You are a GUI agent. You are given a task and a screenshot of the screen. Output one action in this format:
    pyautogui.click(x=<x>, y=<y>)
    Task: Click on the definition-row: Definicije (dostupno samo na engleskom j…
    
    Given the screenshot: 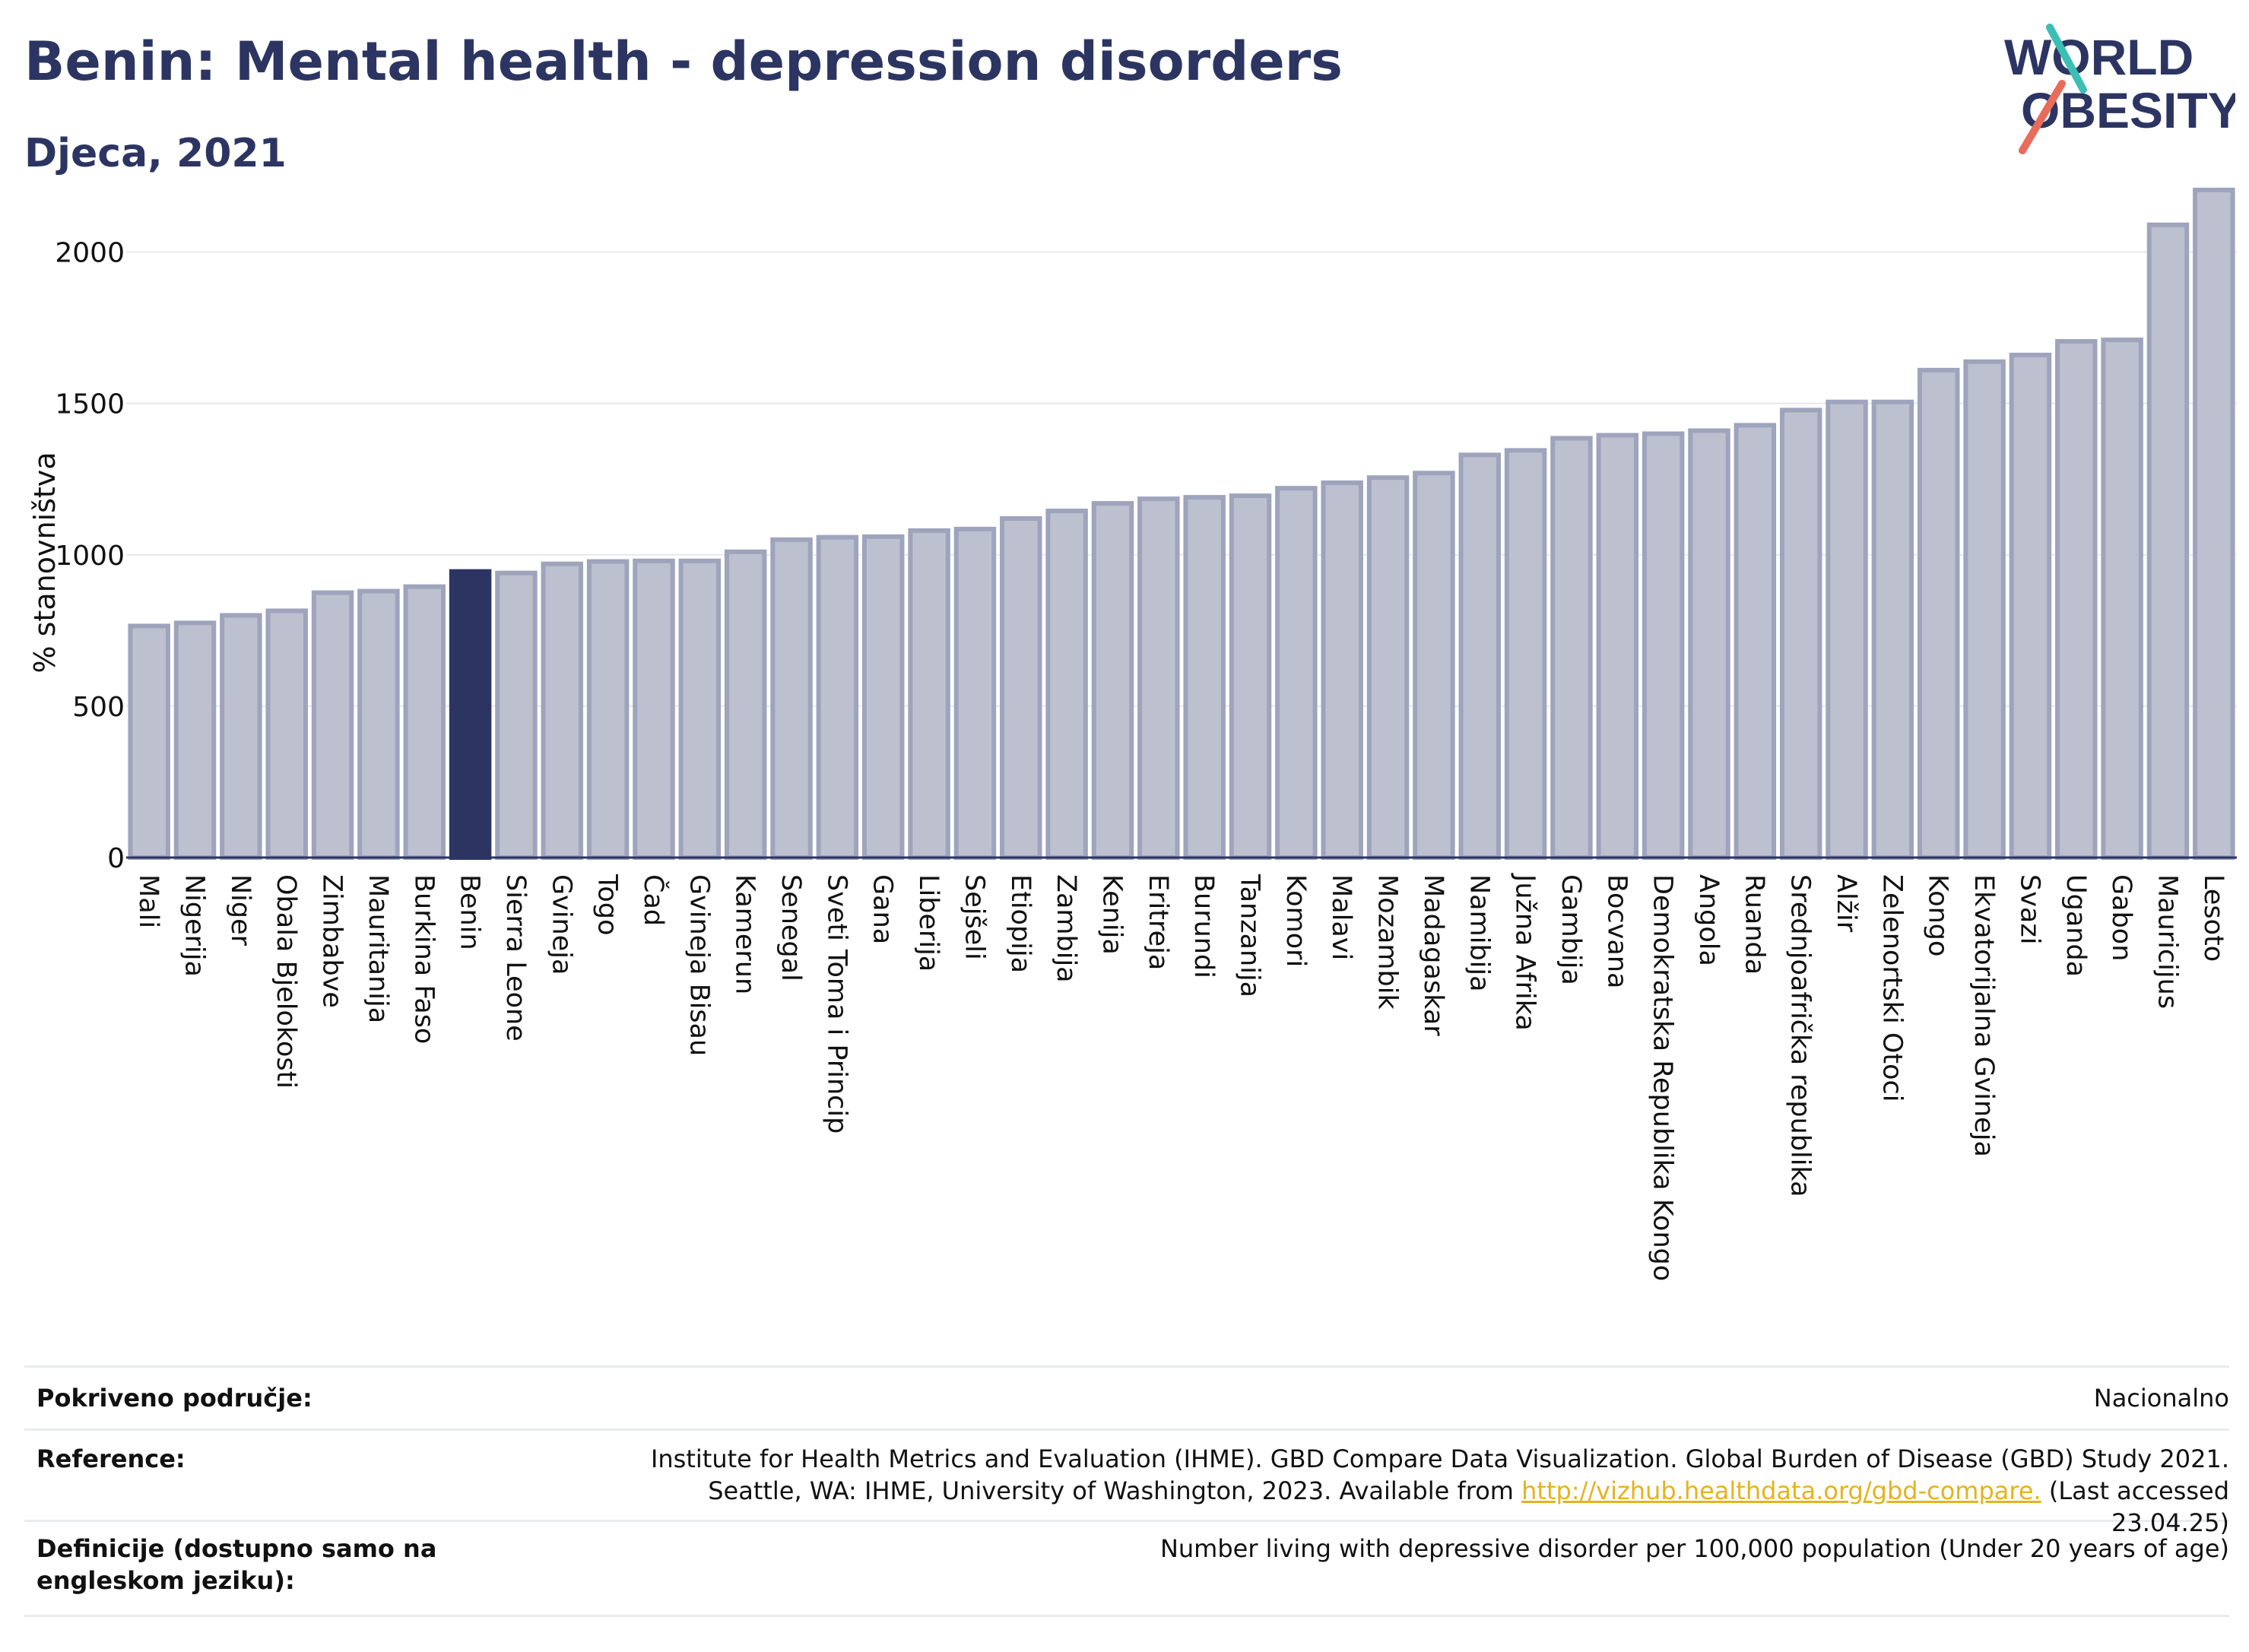 What is the action you would take?
    pyautogui.click(x=1126, y=1568)
    